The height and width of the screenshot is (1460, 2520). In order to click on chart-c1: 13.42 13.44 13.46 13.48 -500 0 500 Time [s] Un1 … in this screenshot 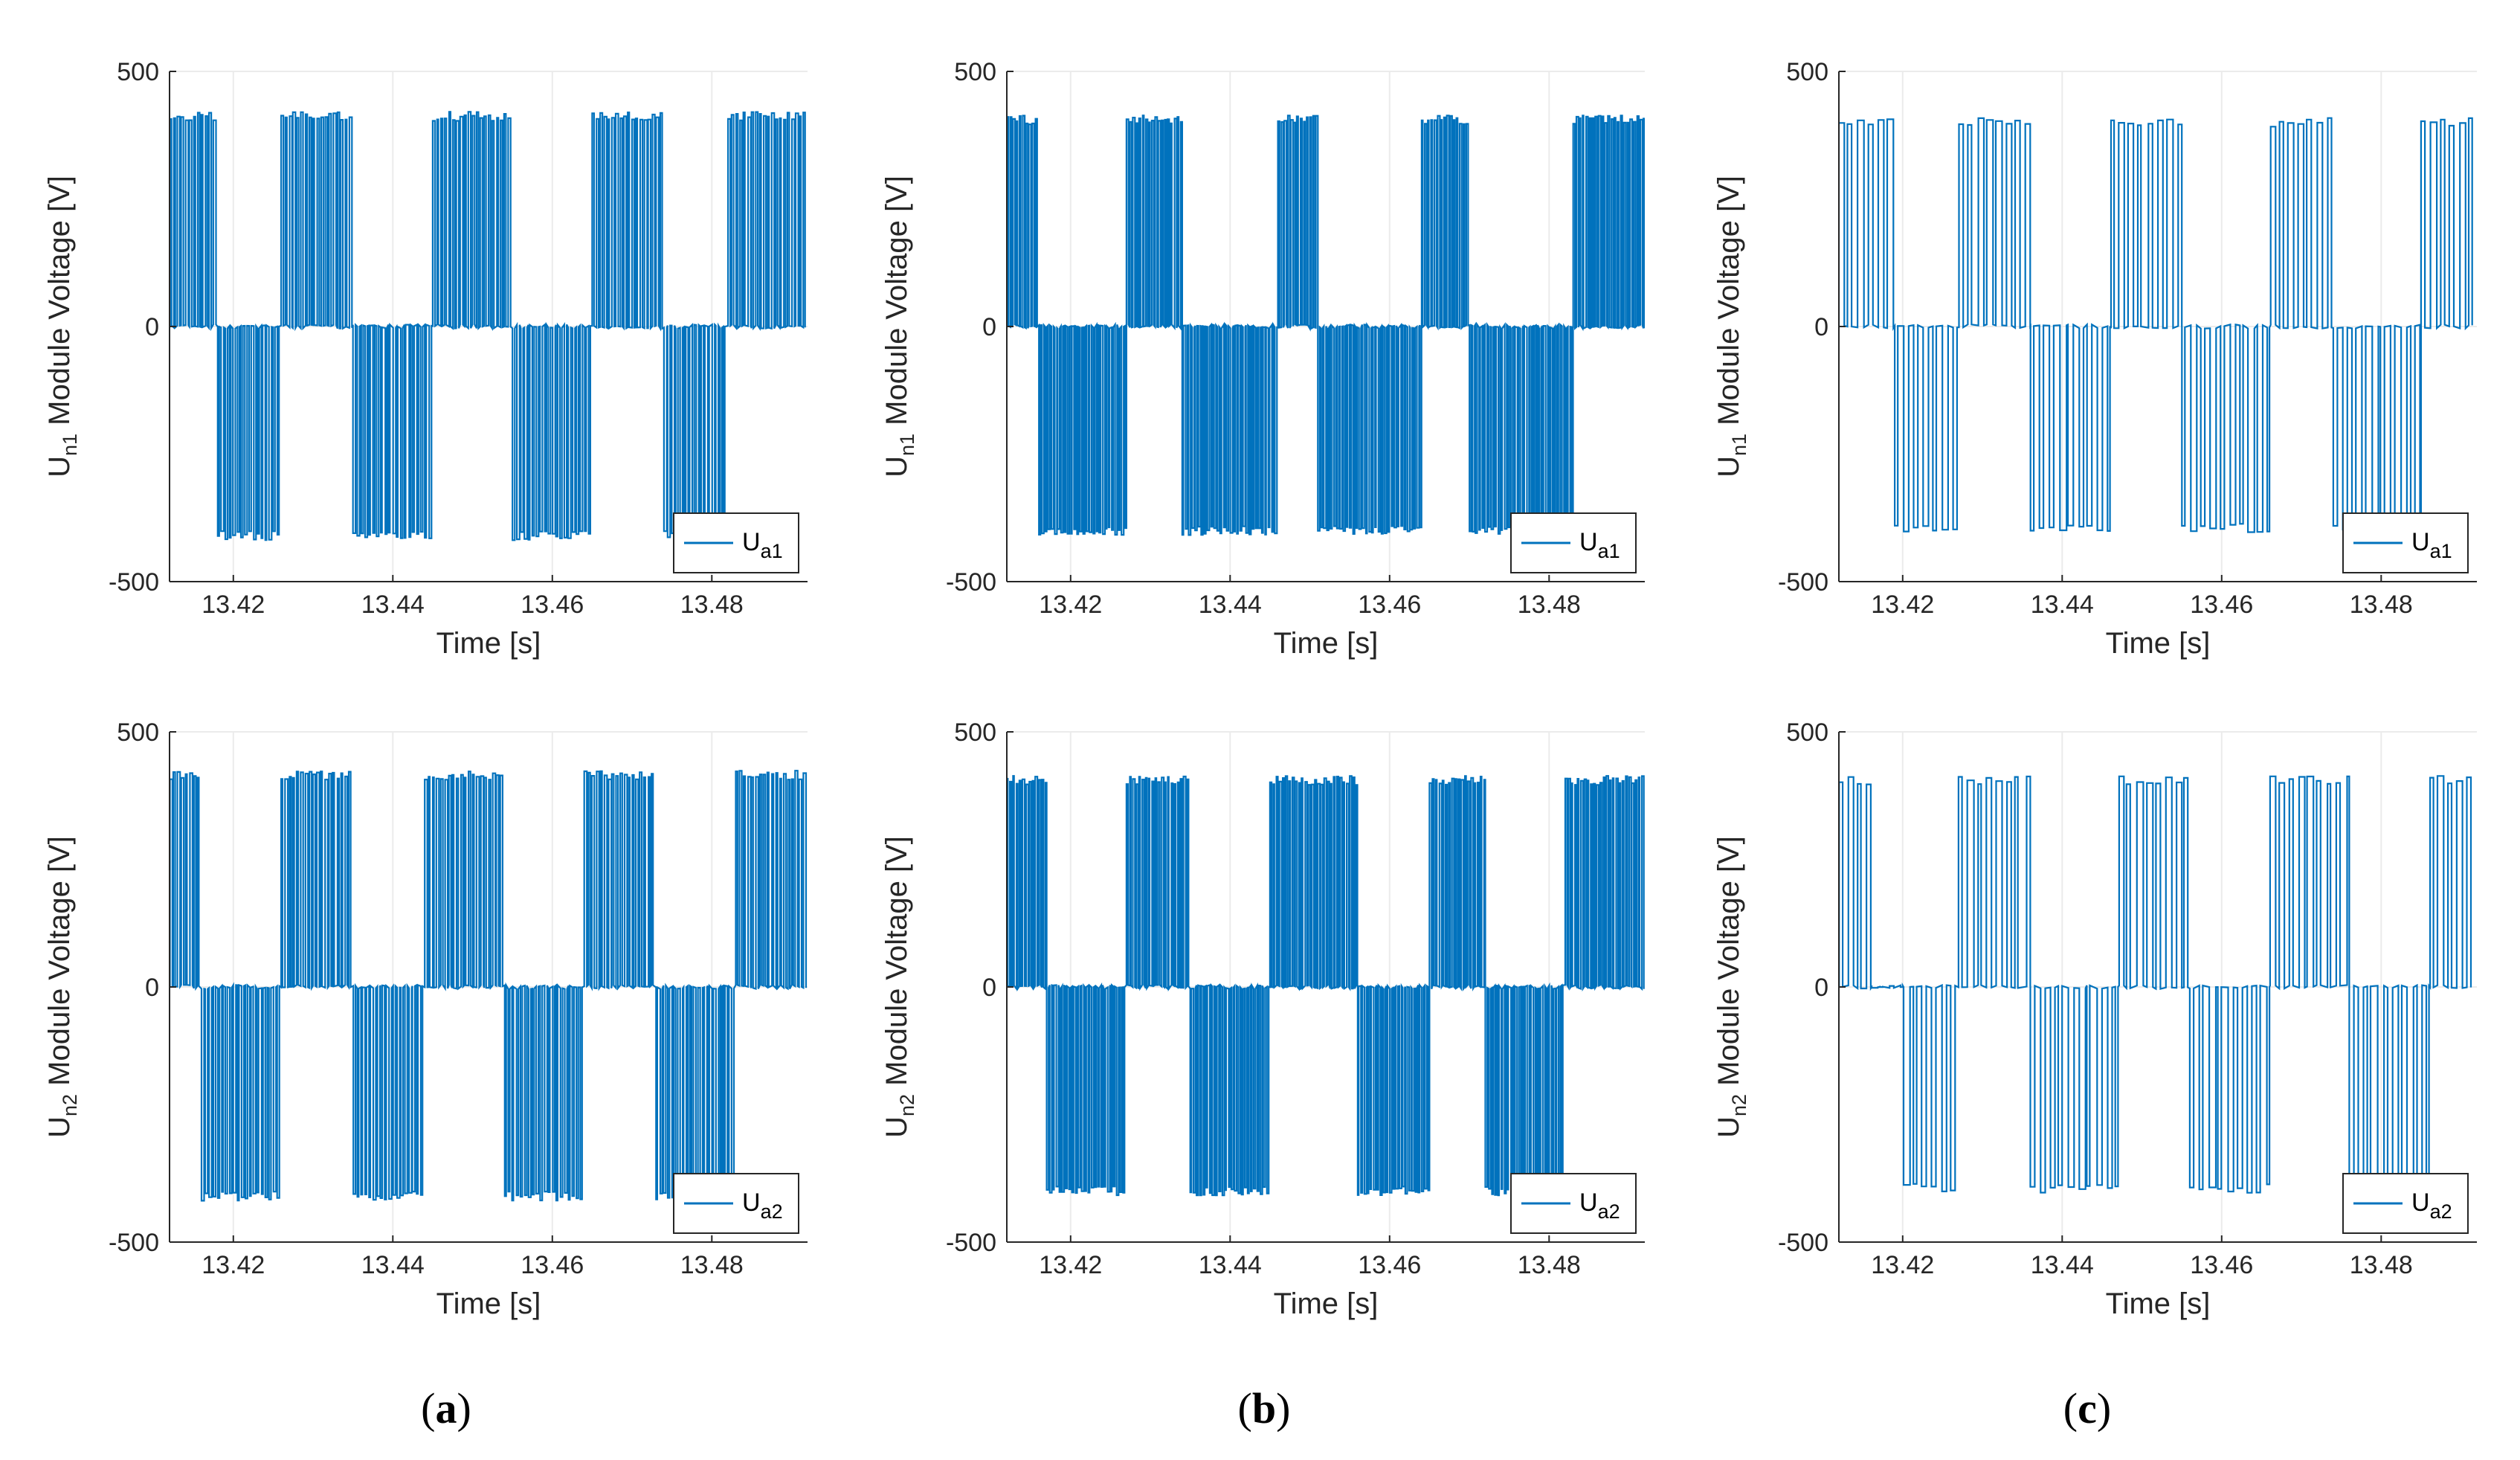, I will do `click(2094, 359)`.